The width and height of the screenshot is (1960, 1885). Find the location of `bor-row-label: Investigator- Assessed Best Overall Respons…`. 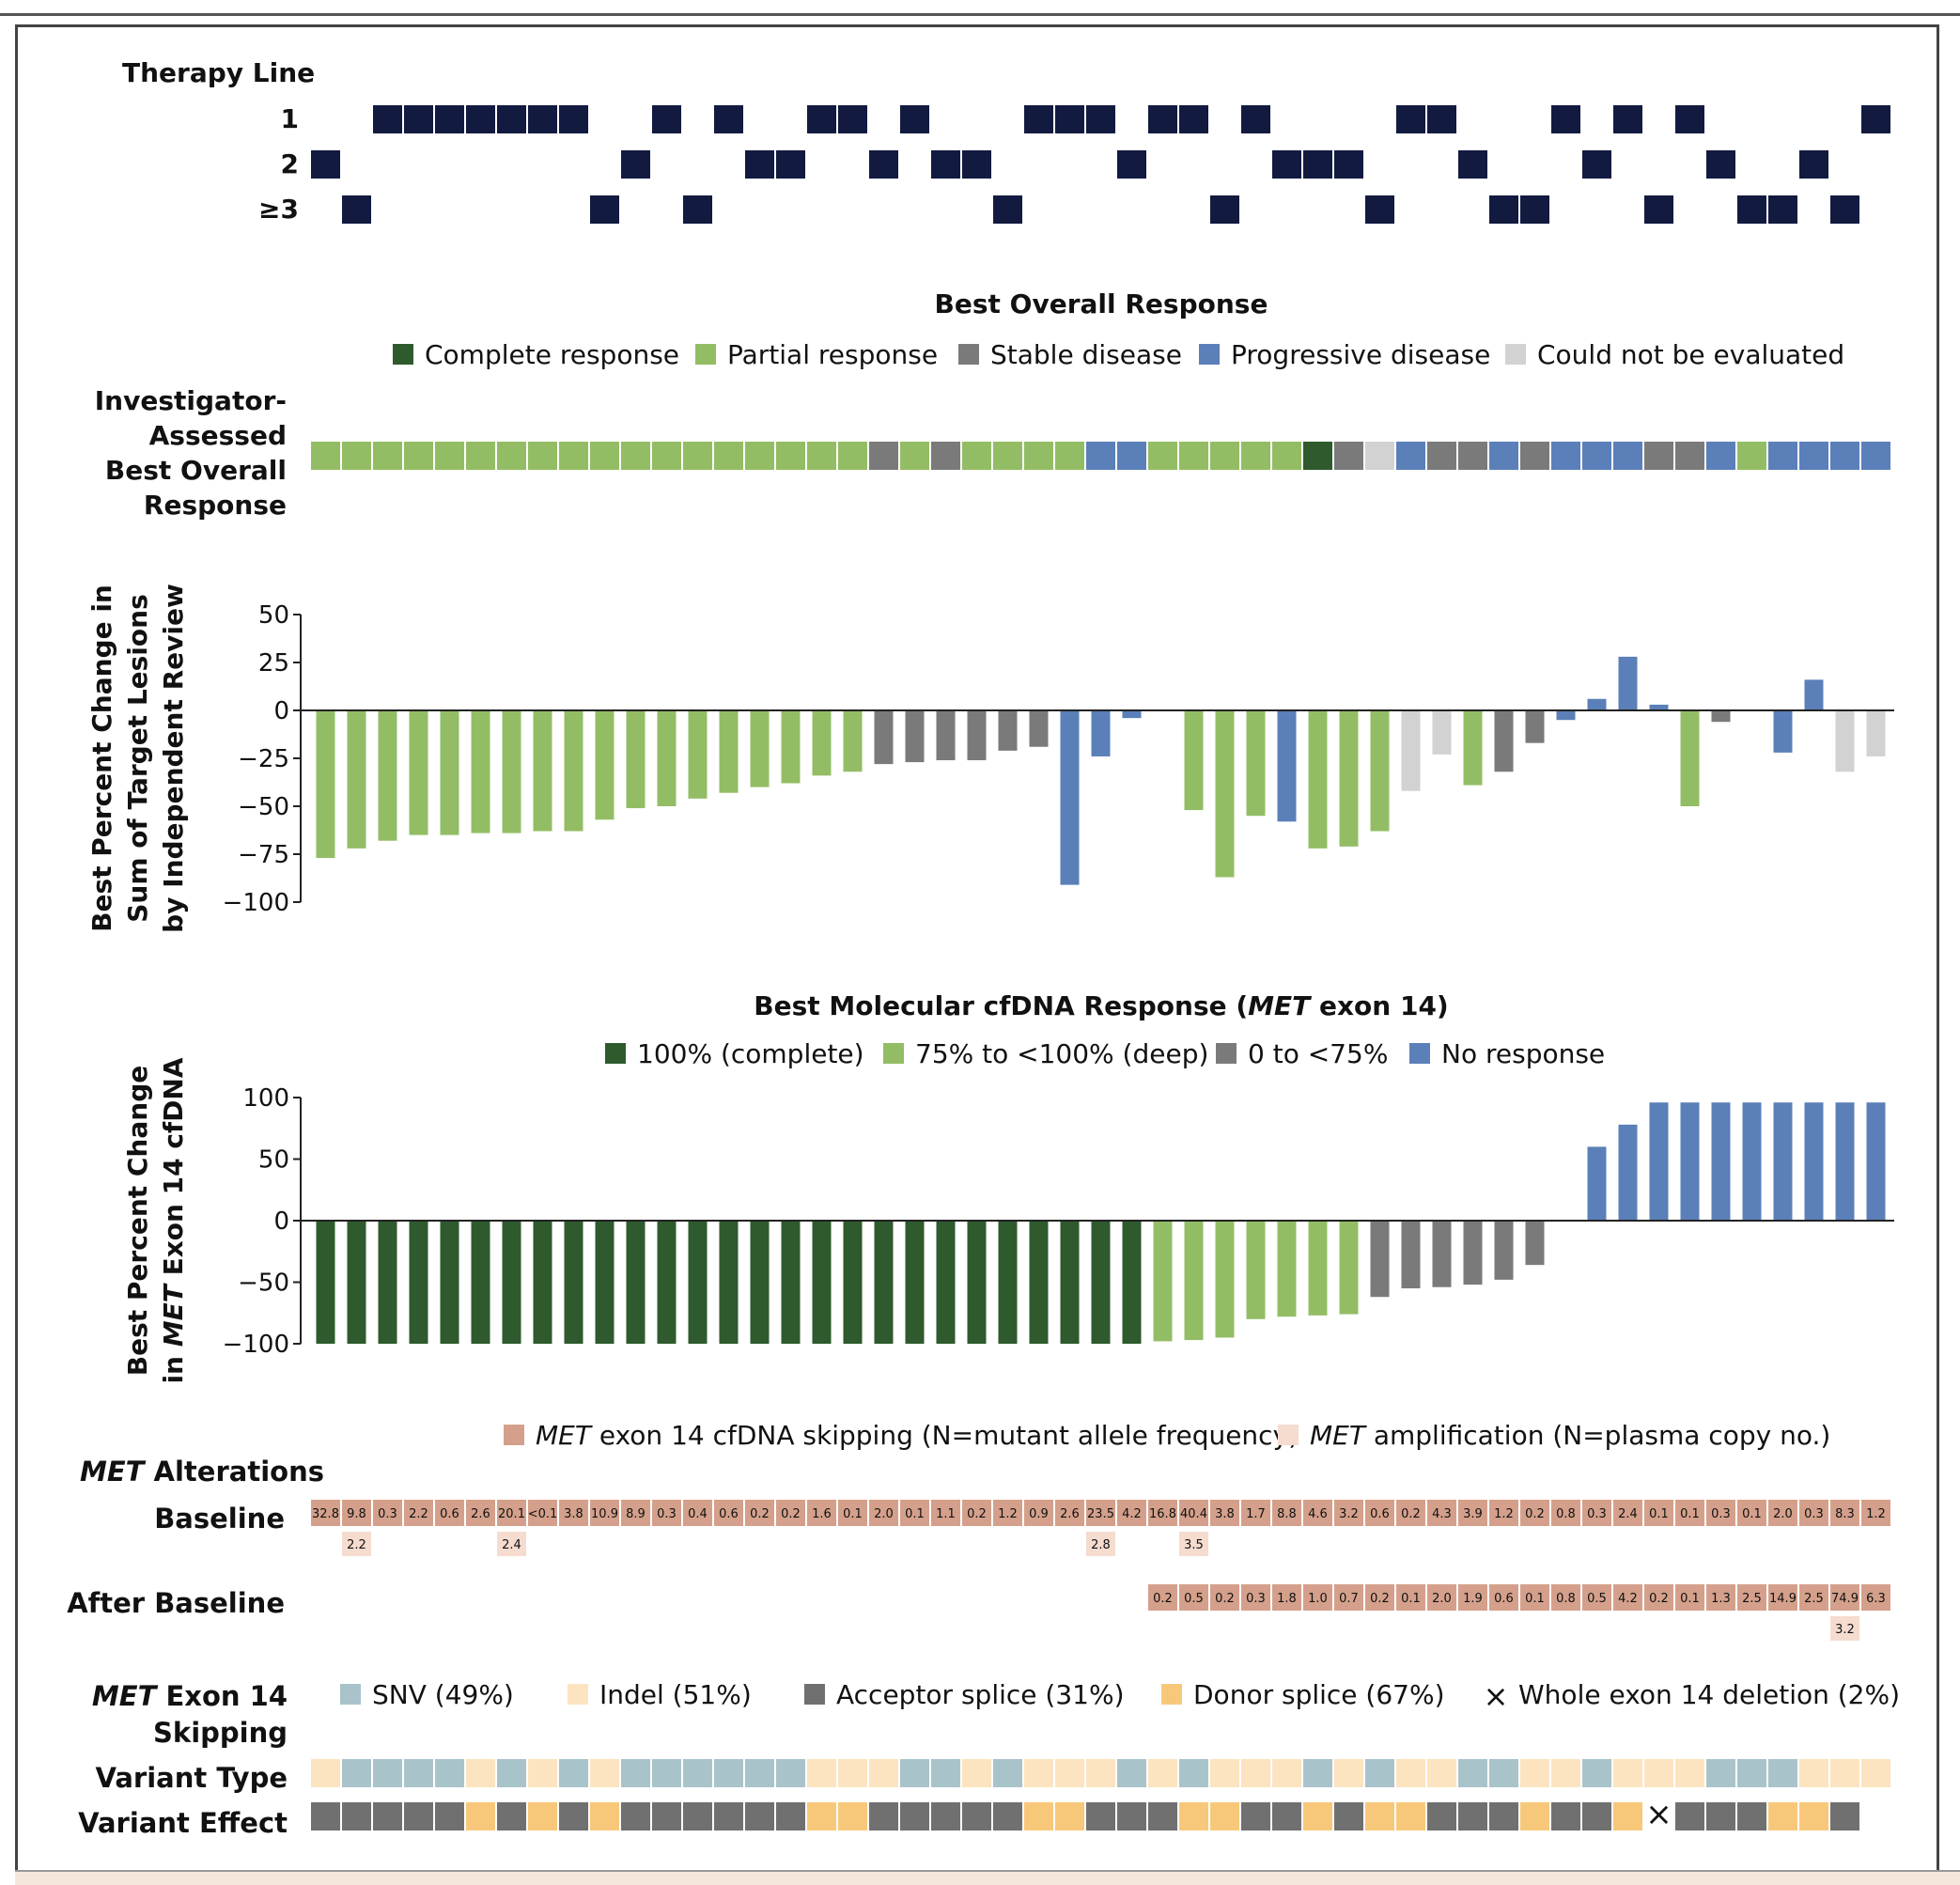

bor-row-label: Investigator- Assessed Best Overall Respons… is located at coordinates (191, 453).